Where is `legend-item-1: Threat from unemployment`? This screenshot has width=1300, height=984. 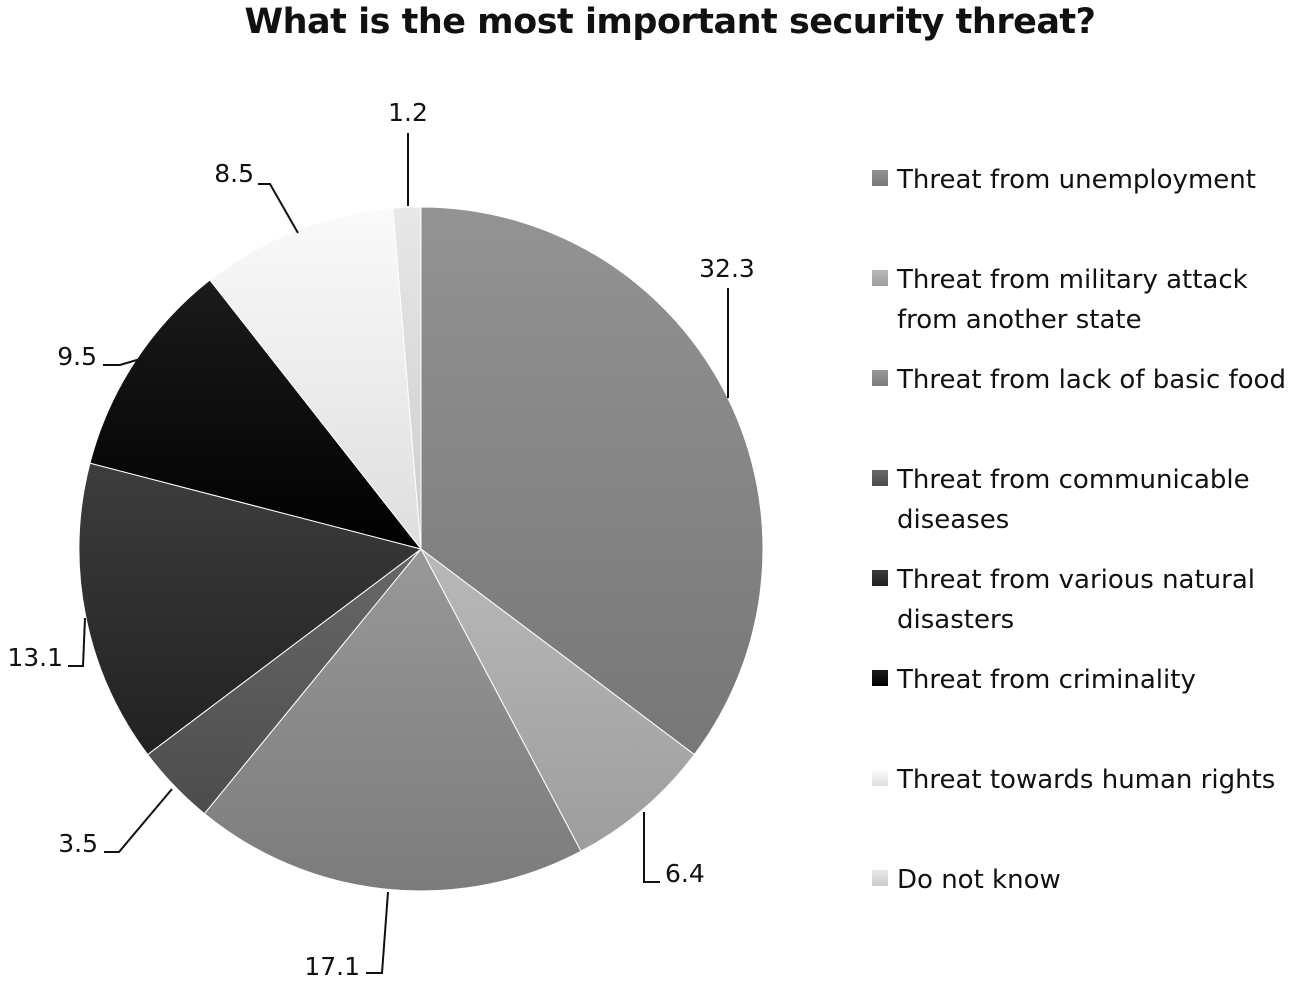
legend-item-1: Threat from unemployment is located at coordinates (1064, 180).